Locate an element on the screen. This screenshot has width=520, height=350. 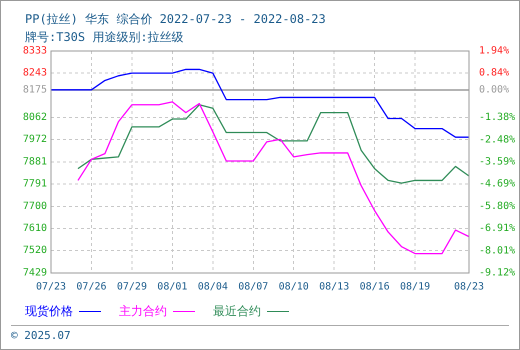
y2-tick-label: -6.91% is located at coordinates (497, 228).